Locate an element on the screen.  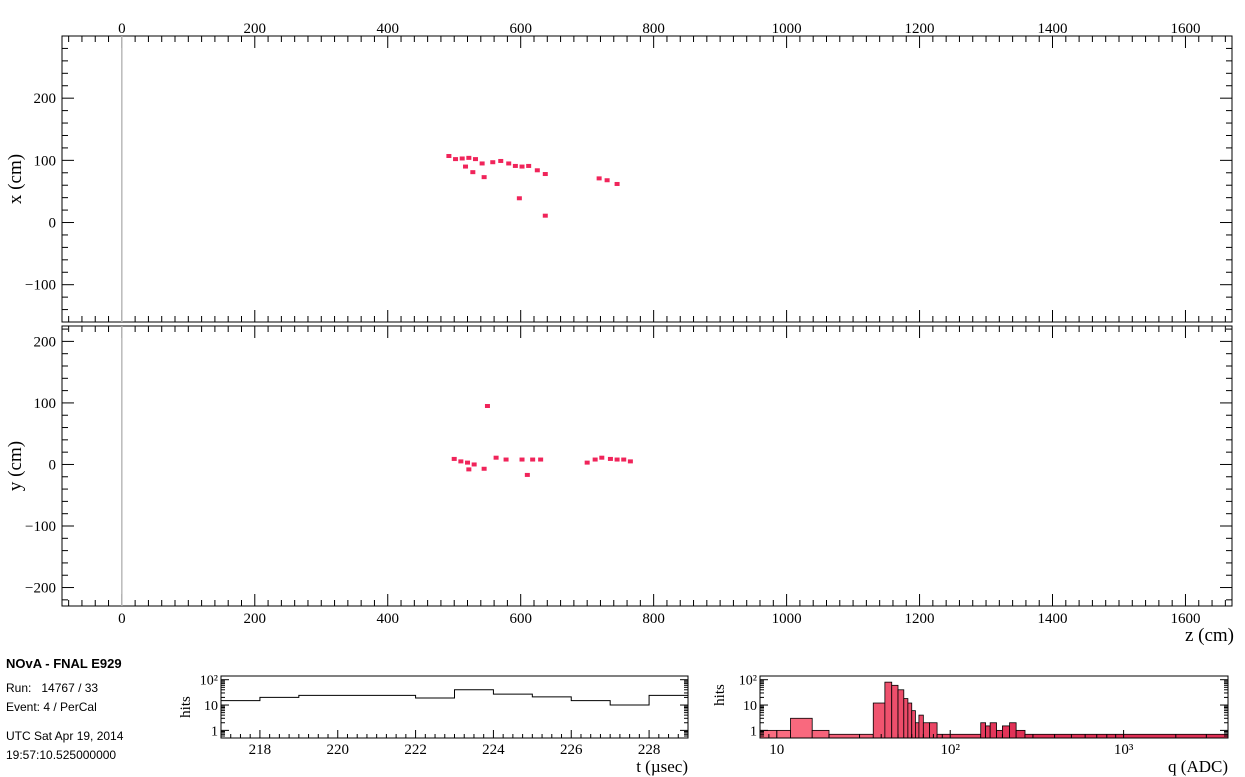
x-tick-label-top: 1200 is located at coordinates (920, 29).